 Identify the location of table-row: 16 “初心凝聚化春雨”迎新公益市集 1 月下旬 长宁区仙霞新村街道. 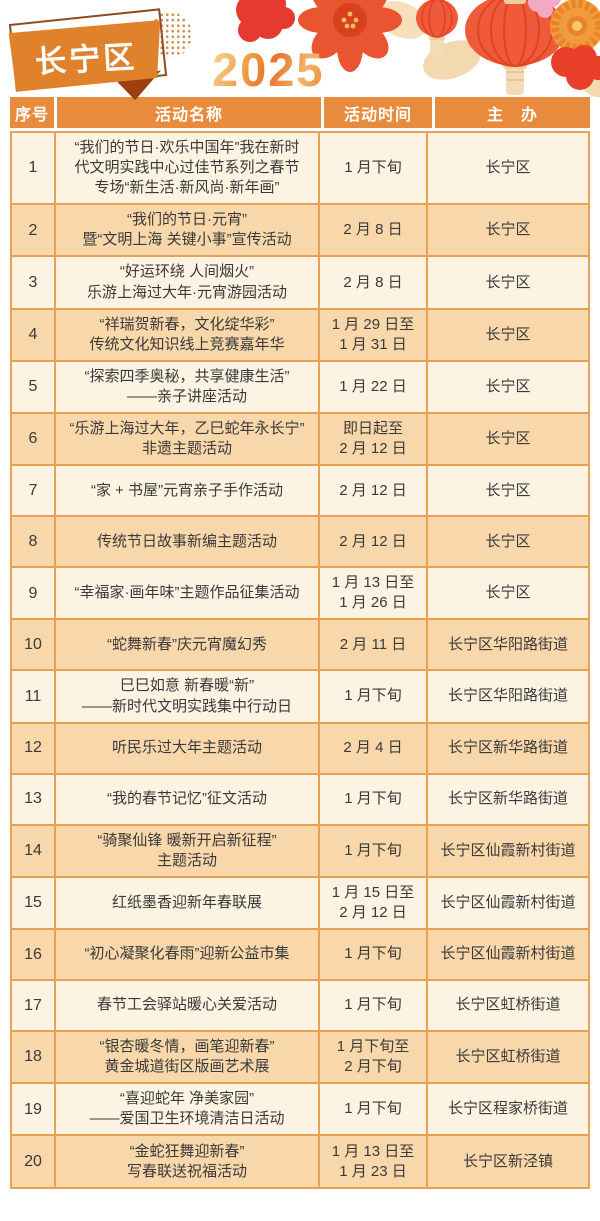
(300, 955).